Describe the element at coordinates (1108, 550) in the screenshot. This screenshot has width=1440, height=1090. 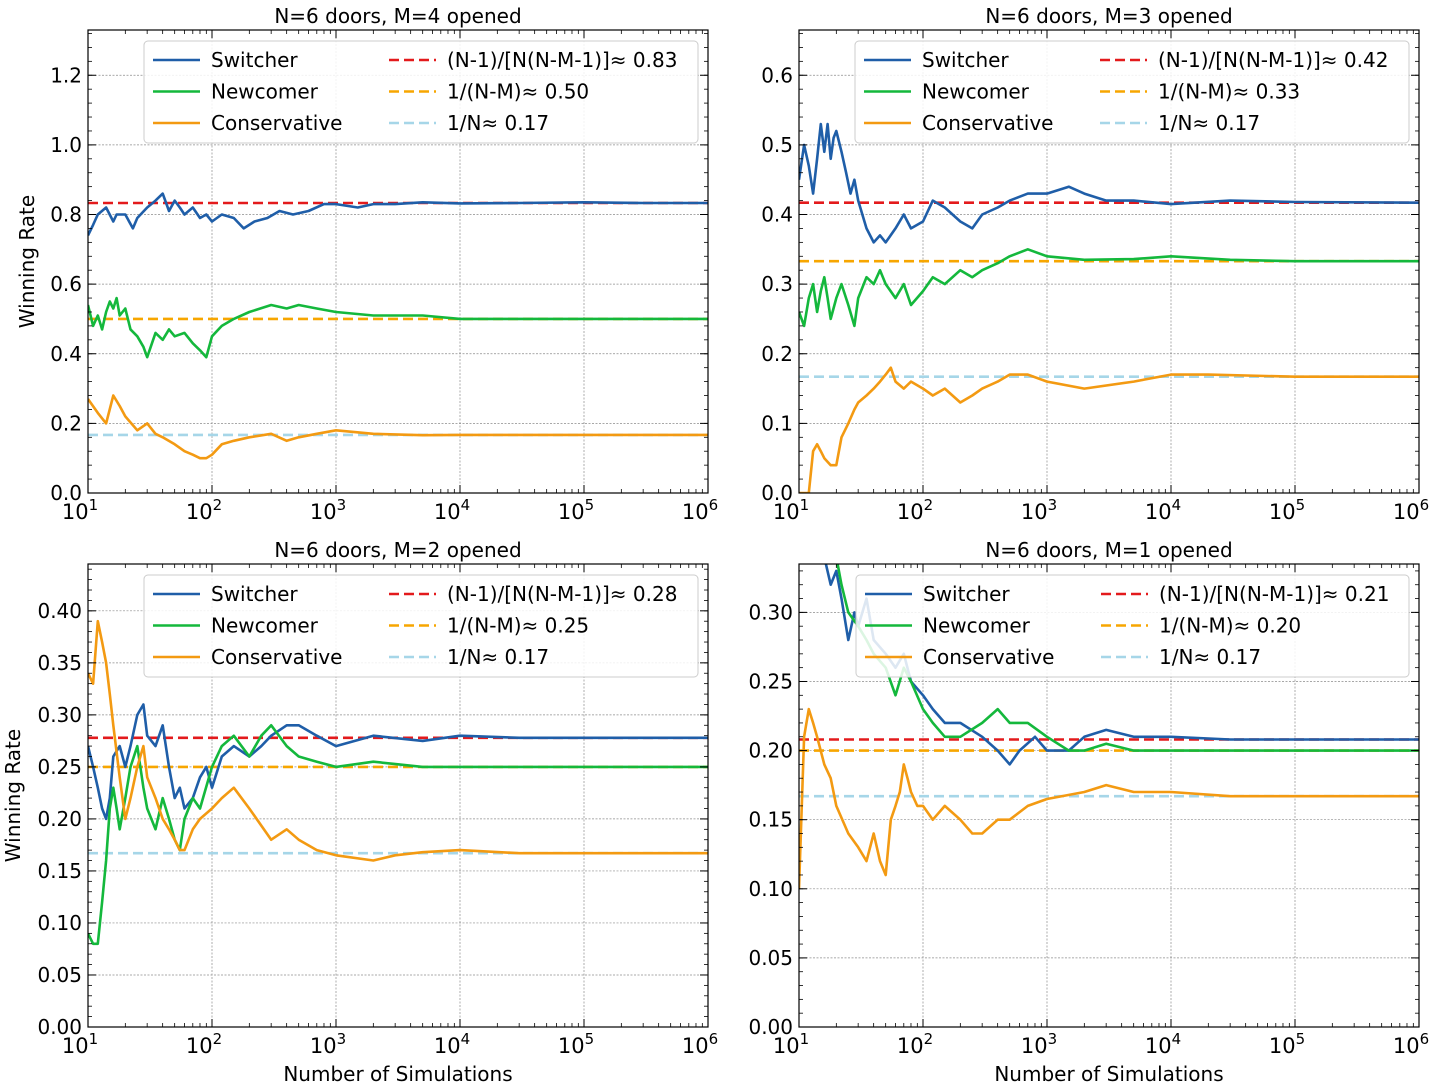
I see `chart4-title: N=6 doors, M=1 opened` at that location.